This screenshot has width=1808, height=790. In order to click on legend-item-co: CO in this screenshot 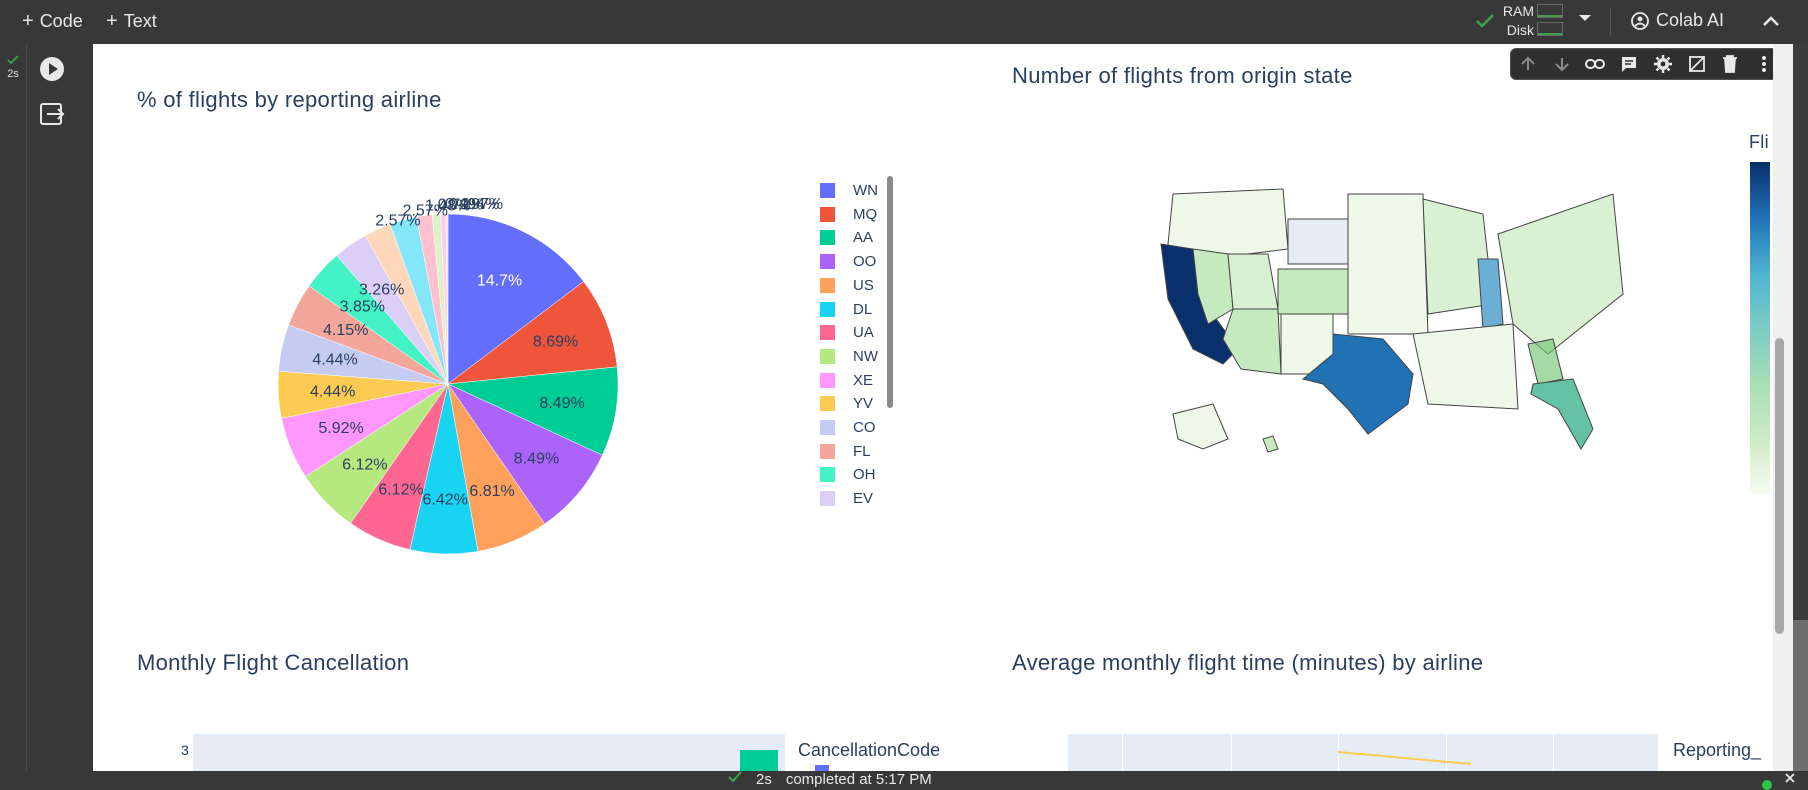, I will do `click(848, 427)`.